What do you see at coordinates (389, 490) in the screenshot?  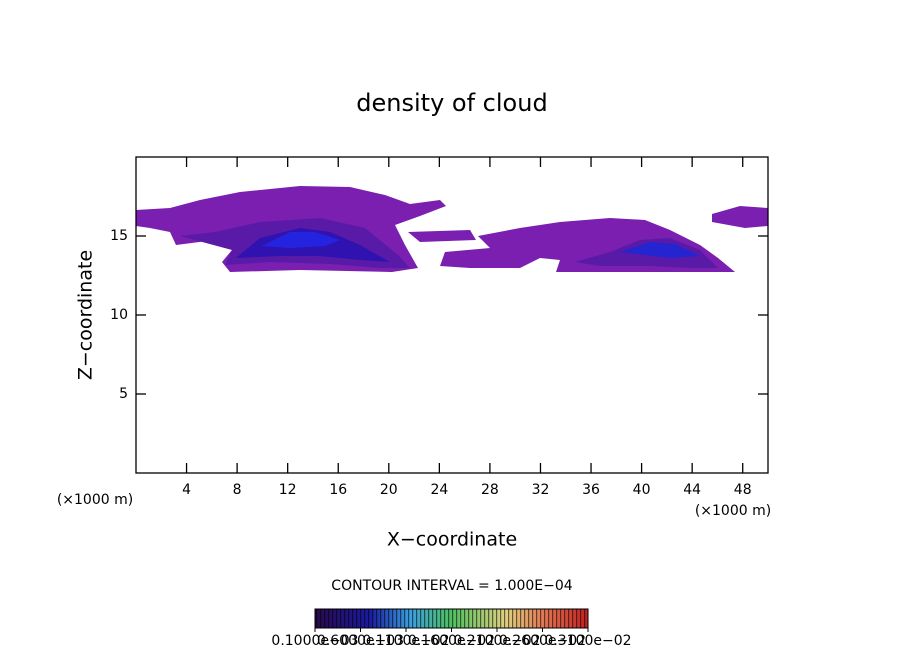 I see `x-tick-label: 20` at bounding box center [389, 490].